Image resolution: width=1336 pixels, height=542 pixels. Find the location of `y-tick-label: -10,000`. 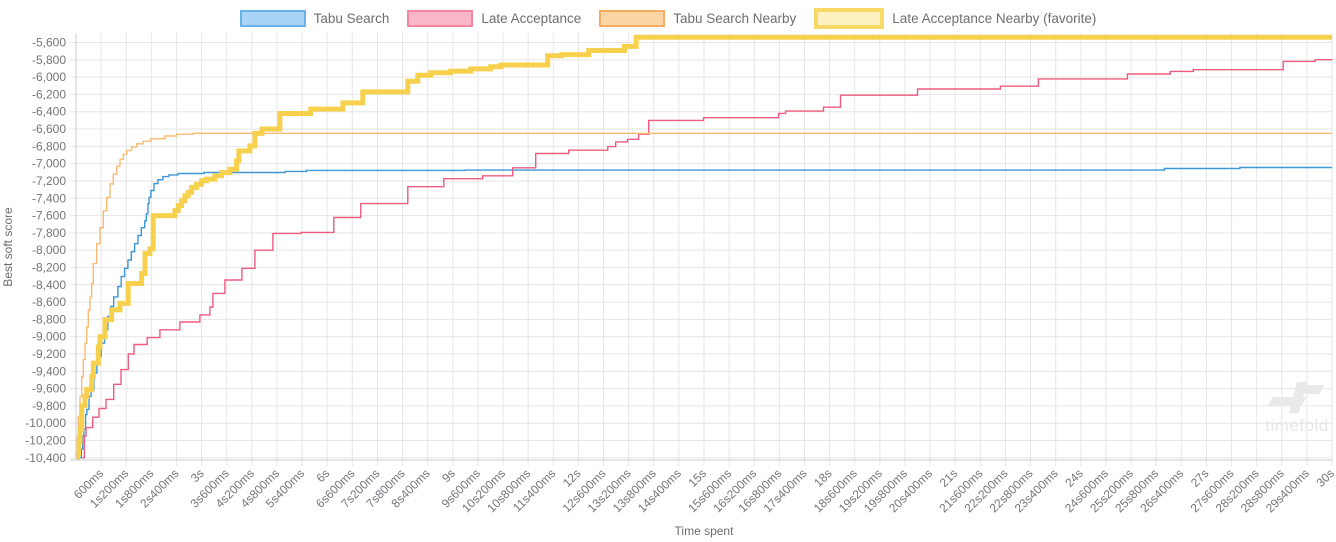

y-tick-label: -10,000 is located at coordinates (45, 423).